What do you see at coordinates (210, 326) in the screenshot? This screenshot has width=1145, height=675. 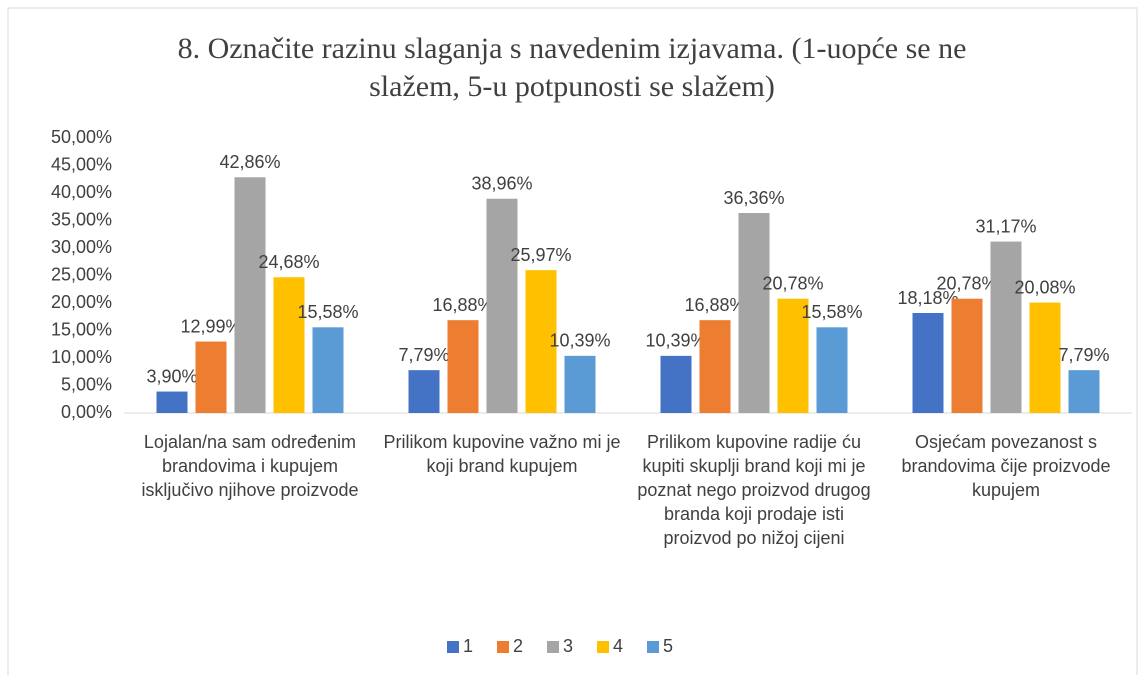 I see `data-label: 12,99%` at bounding box center [210, 326].